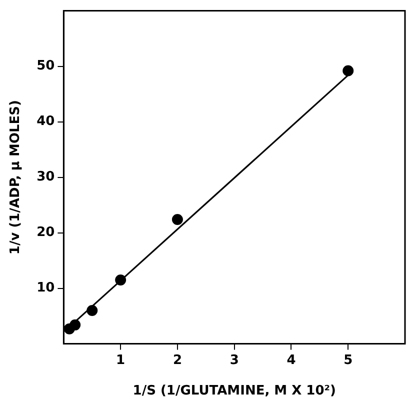 The image size is (417, 407). I want to click on x-tick-label: 3, so click(234, 360).